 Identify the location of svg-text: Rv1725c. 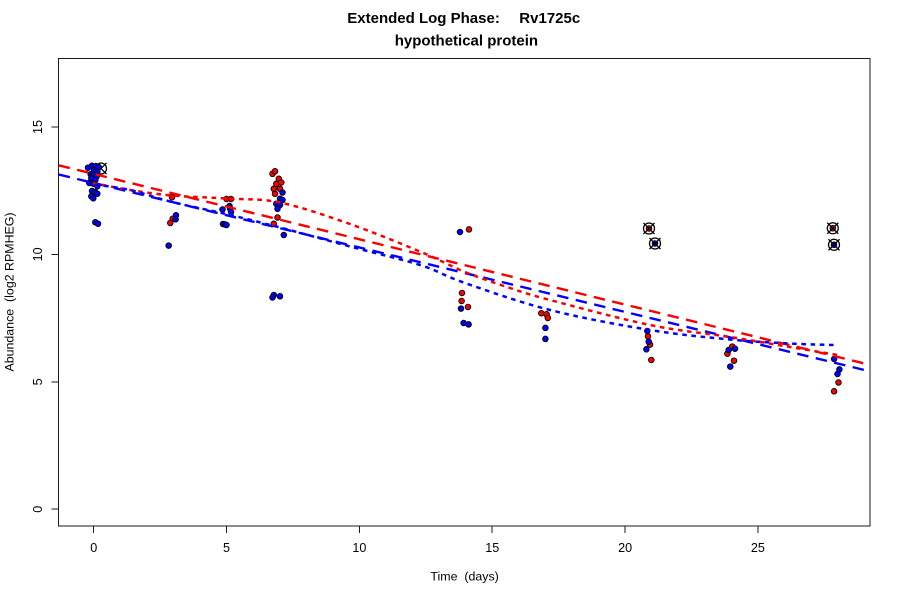
(549, 18).